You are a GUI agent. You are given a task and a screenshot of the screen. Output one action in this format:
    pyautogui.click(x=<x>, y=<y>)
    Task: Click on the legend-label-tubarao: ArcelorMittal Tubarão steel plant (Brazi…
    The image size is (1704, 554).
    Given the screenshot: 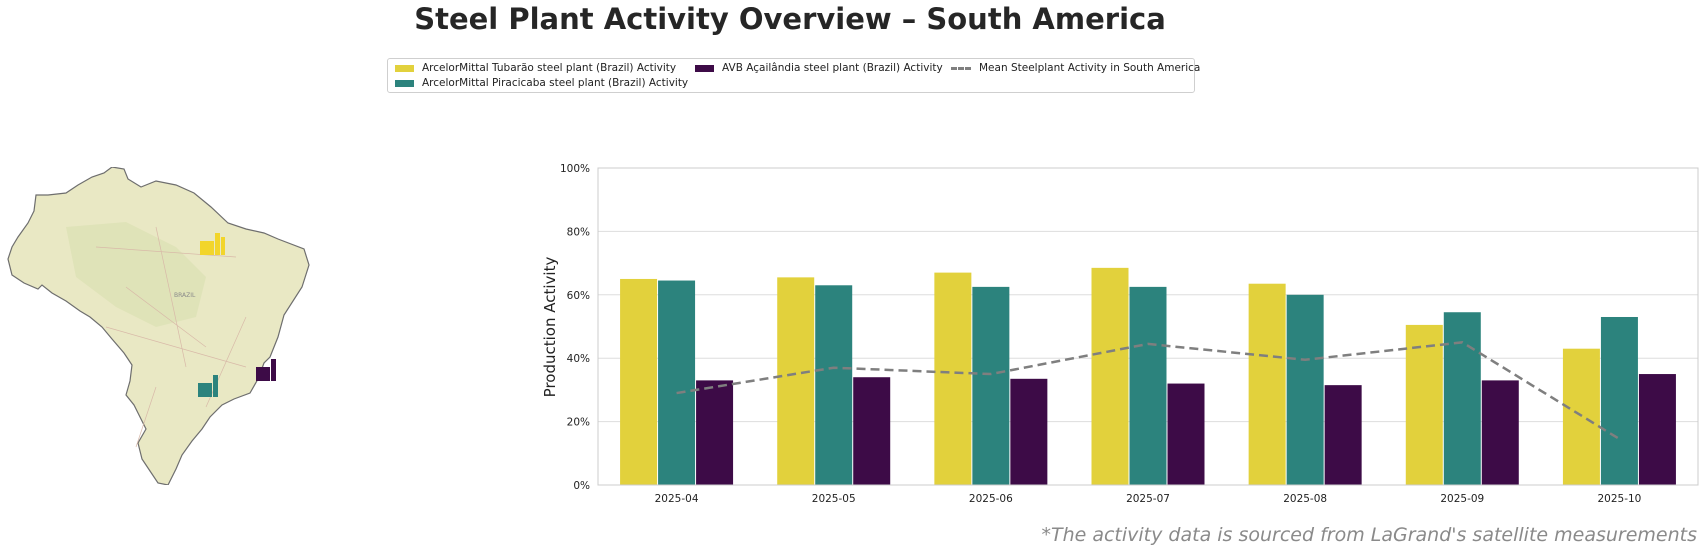 What is the action you would take?
    pyautogui.click(x=549, y=68)
    